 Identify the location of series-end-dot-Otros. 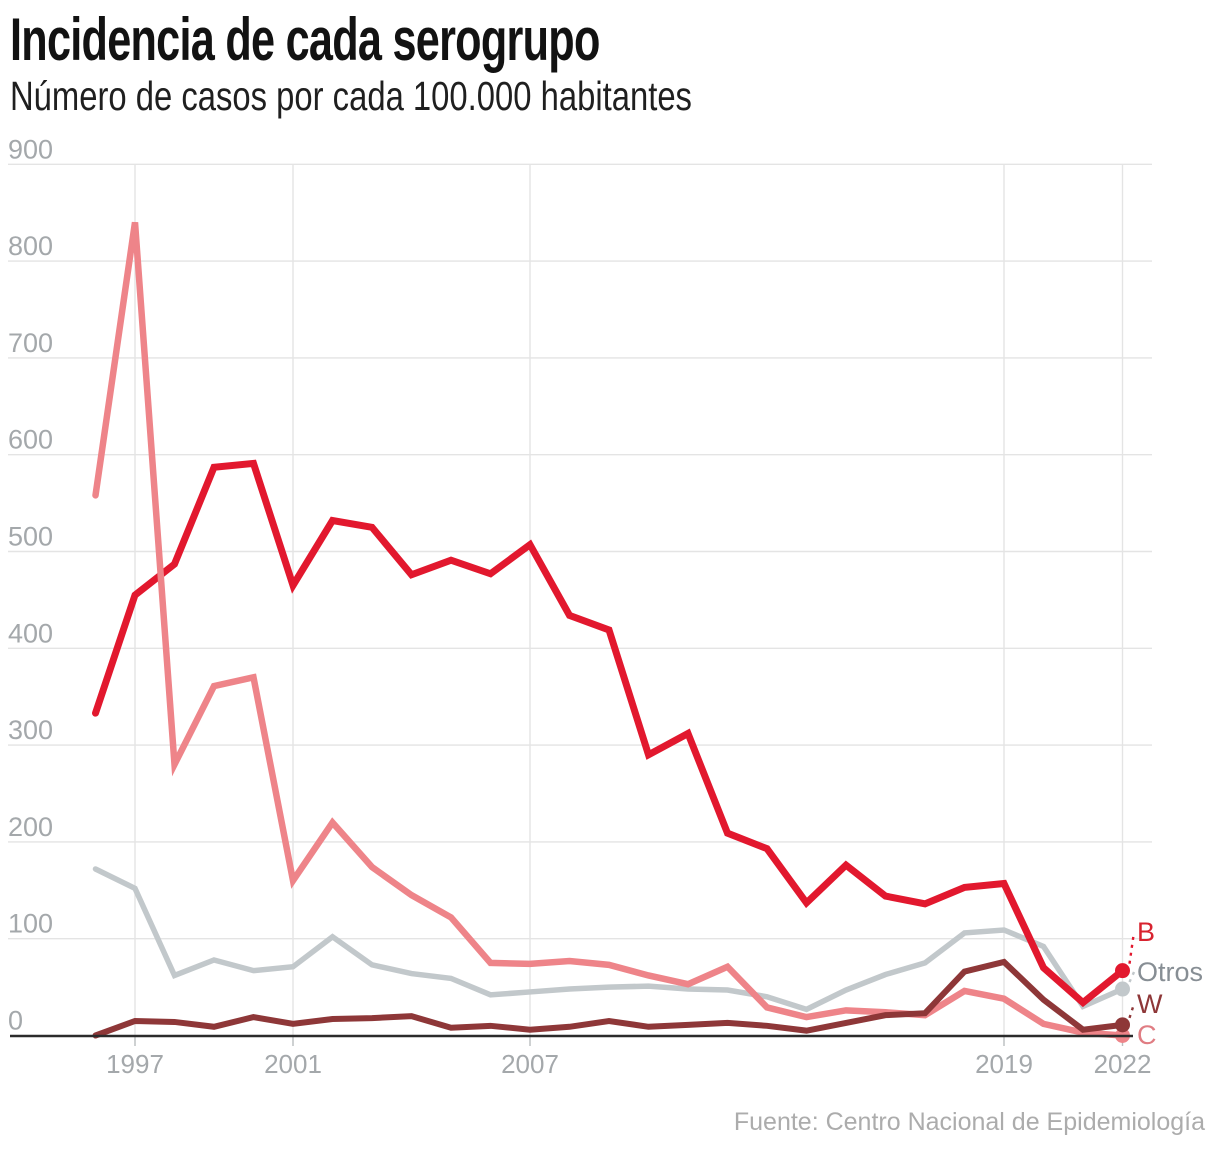
(1122, 989).